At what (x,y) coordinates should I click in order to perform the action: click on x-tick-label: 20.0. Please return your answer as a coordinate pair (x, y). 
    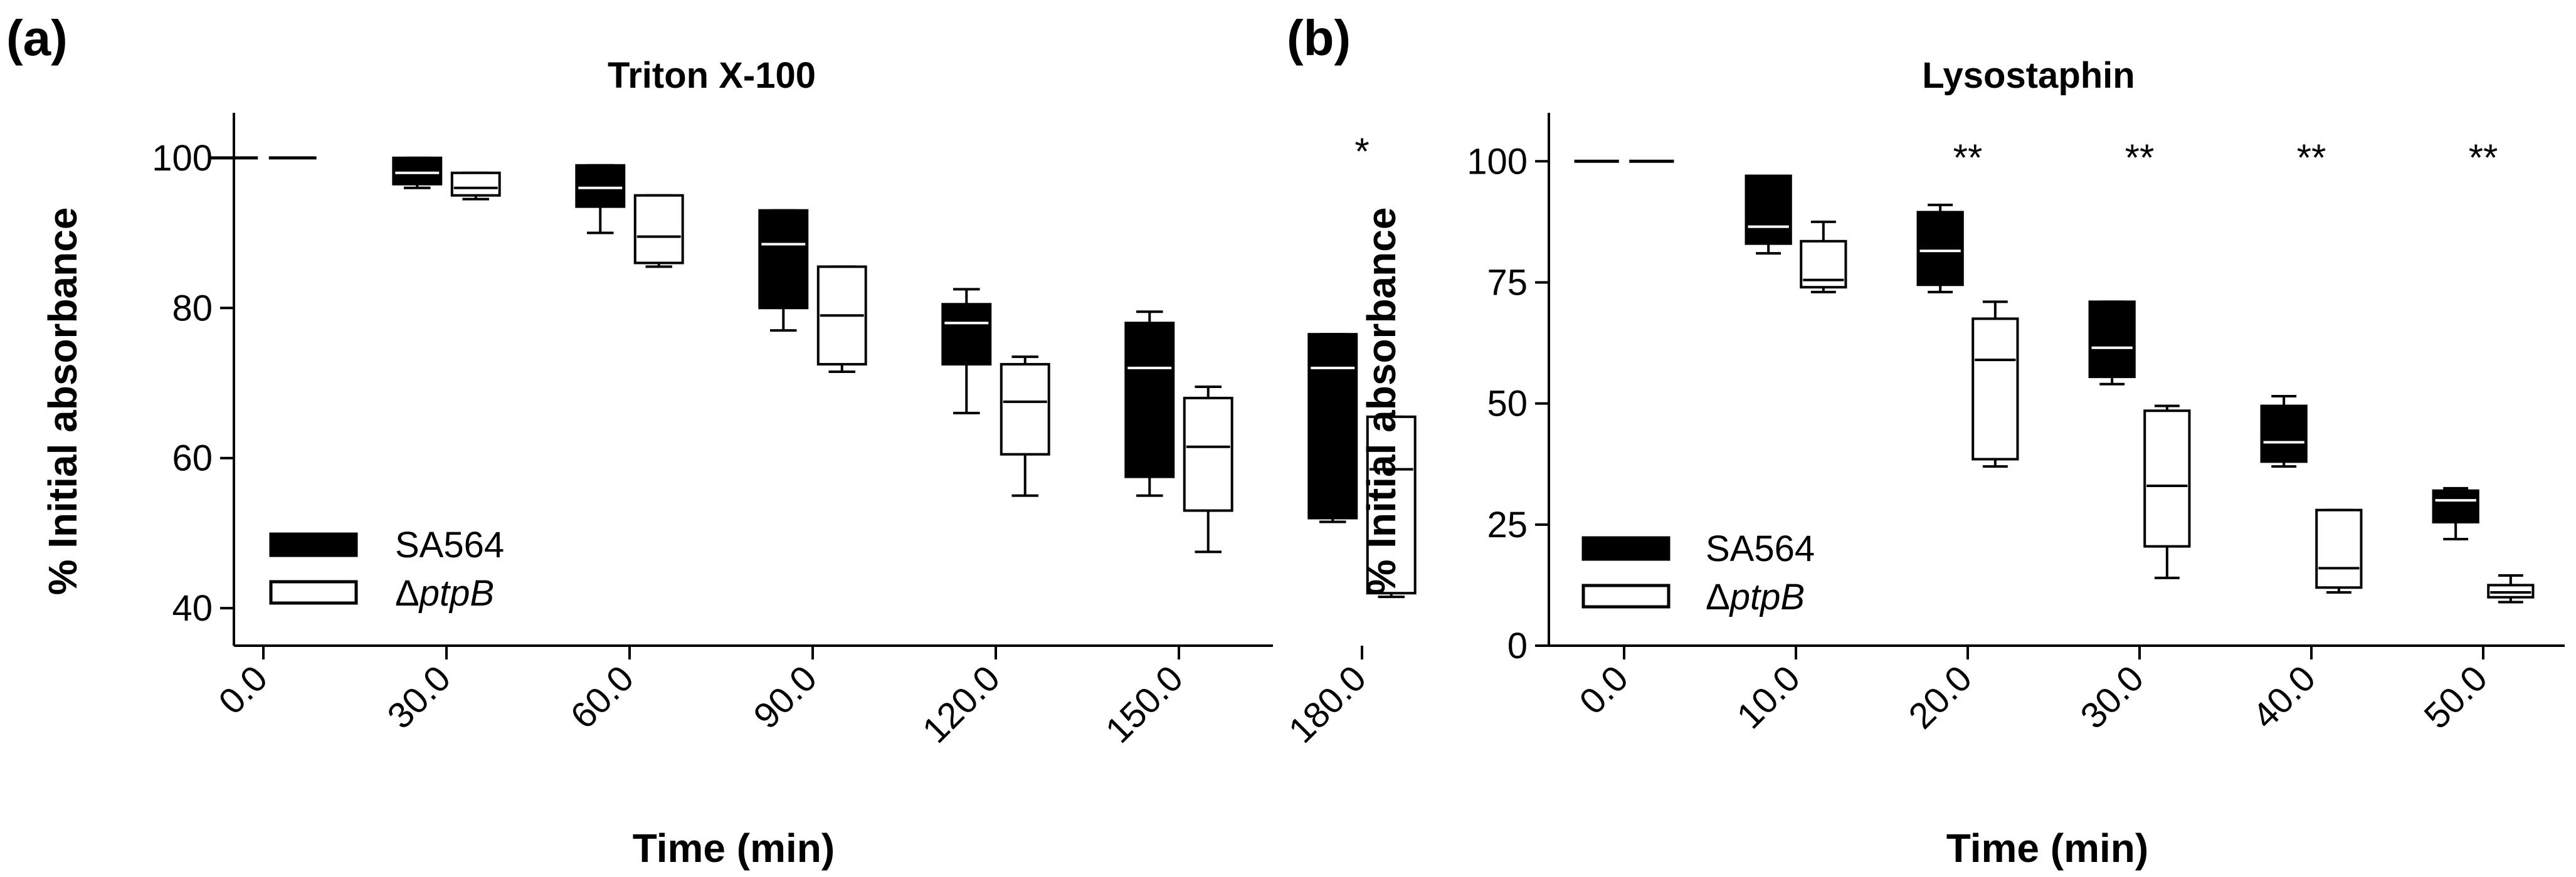
    Looking at the image, I should click on (1940, 697).